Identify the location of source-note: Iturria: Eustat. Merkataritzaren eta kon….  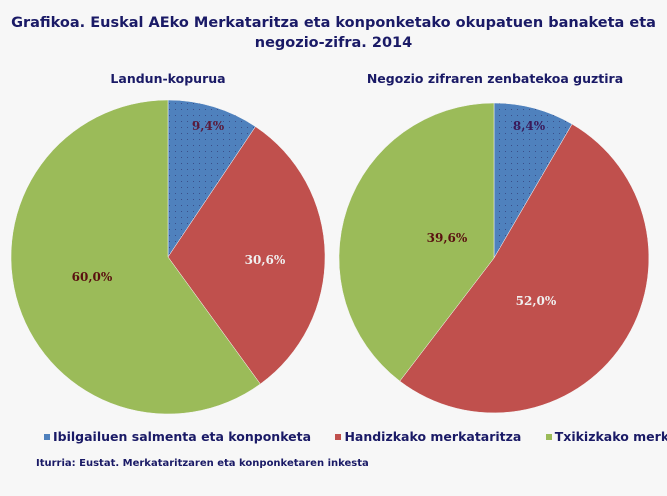
(202, 463).